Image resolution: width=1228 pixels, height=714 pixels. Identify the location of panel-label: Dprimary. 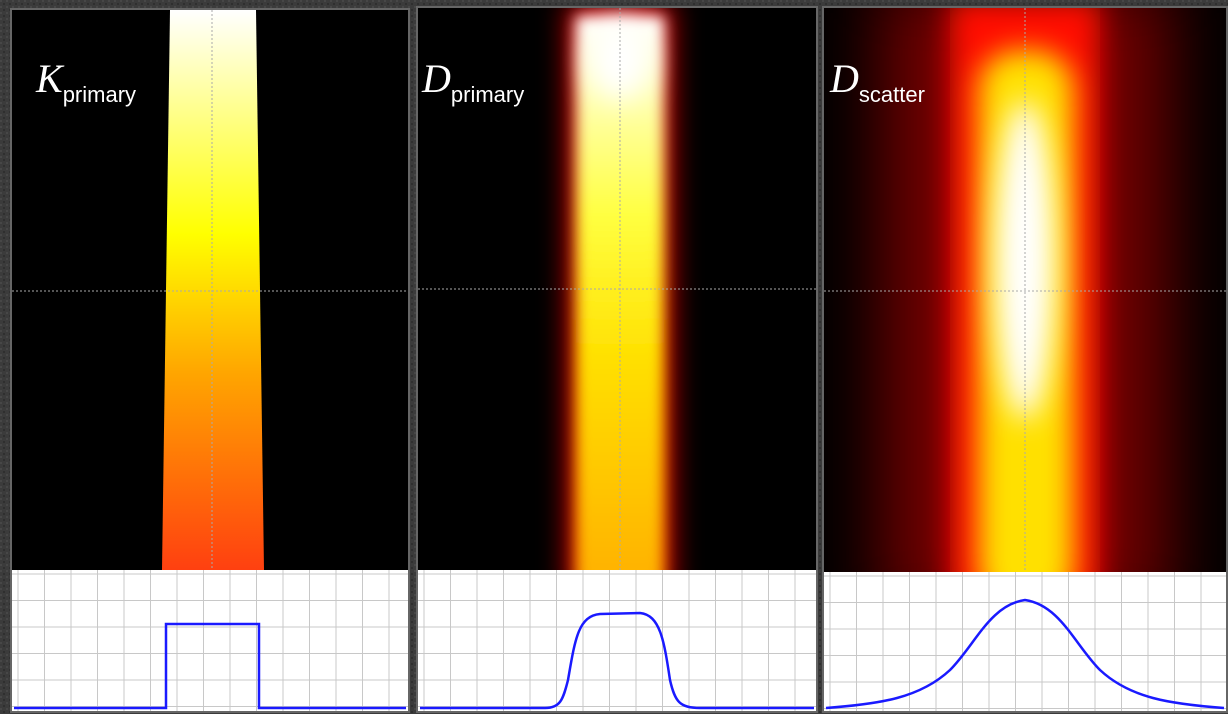
(472, 81).